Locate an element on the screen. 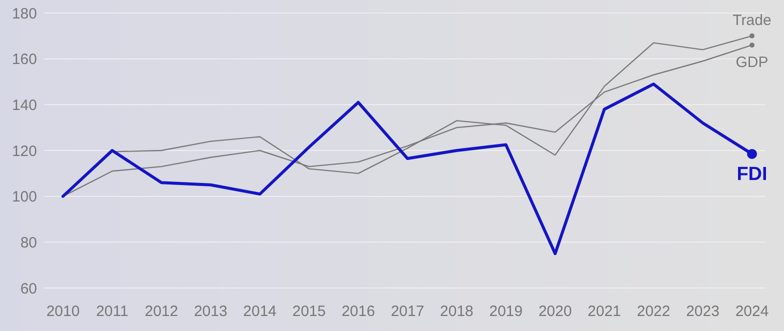 The height and width of the screenshot is (331, 784). x-tick-label: 2020 is located at coordinates (555, 311).